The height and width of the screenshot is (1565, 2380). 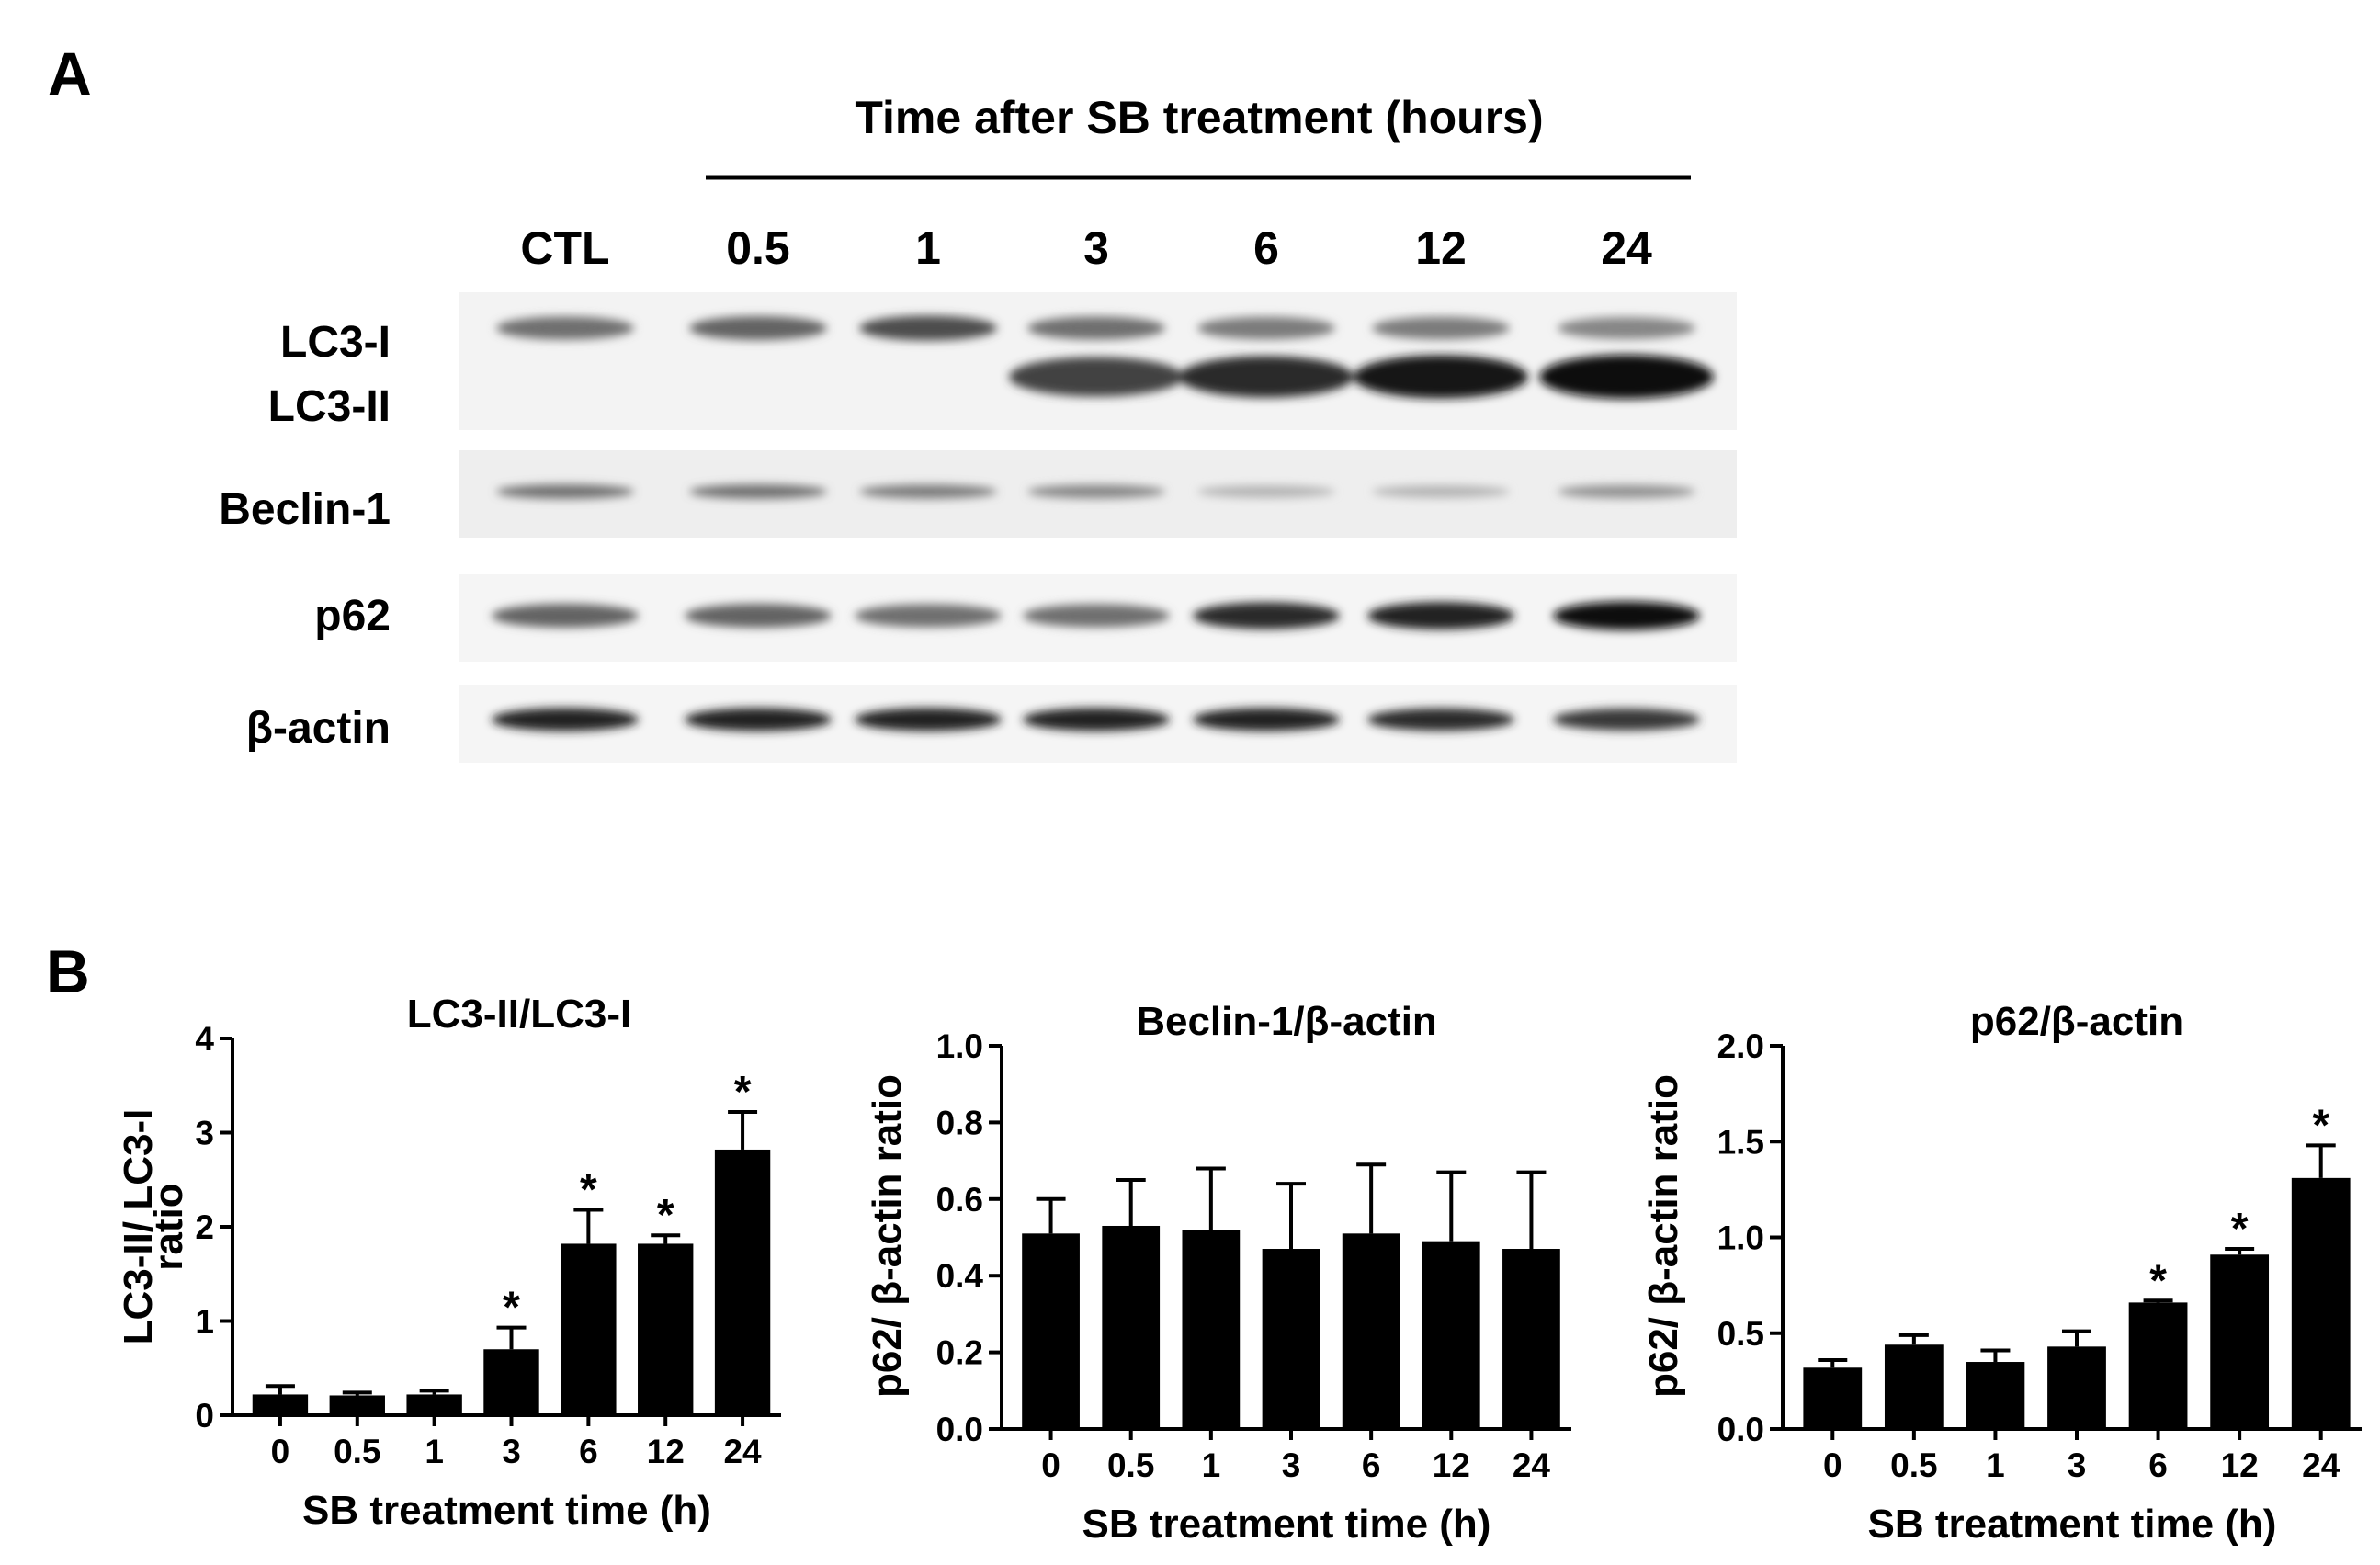 I want to click on label-lc3-i: LC3-I, so click(x=335, y=342).